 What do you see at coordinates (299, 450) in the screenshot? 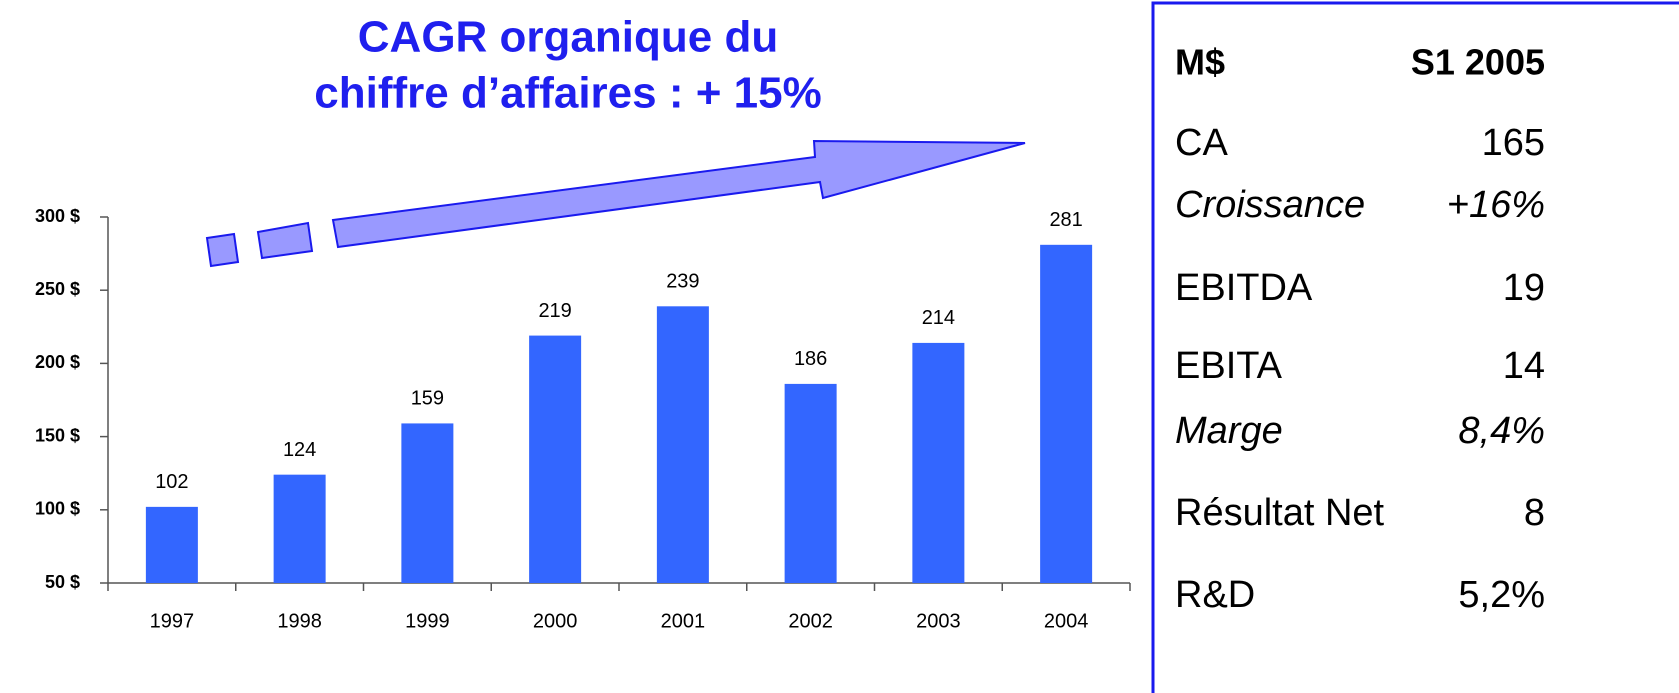
I see `data-label: 124` at bounding box center [299, 450].